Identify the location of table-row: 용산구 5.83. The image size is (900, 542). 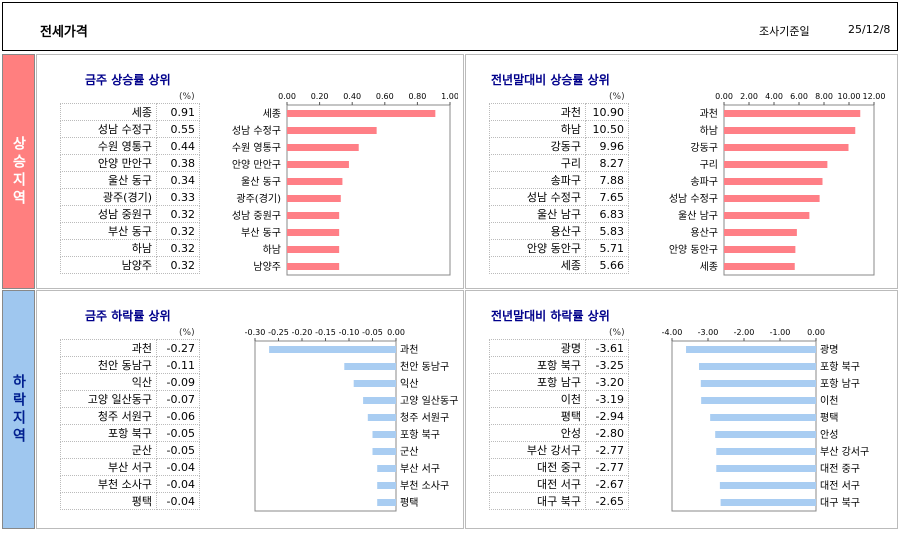
(559, 231).